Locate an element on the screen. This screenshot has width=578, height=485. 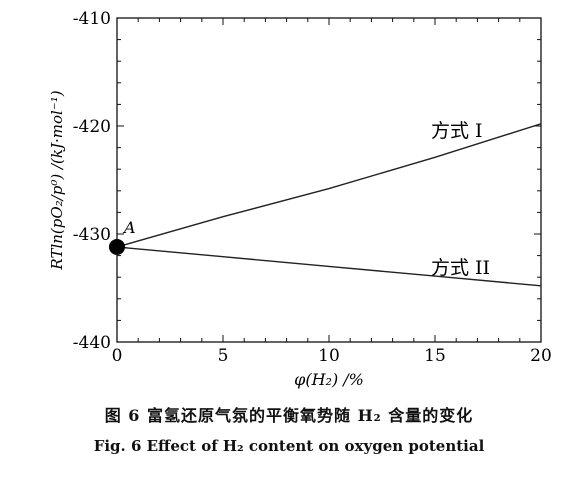
x-tick-label: 10 is located at coordinates (329, 356).